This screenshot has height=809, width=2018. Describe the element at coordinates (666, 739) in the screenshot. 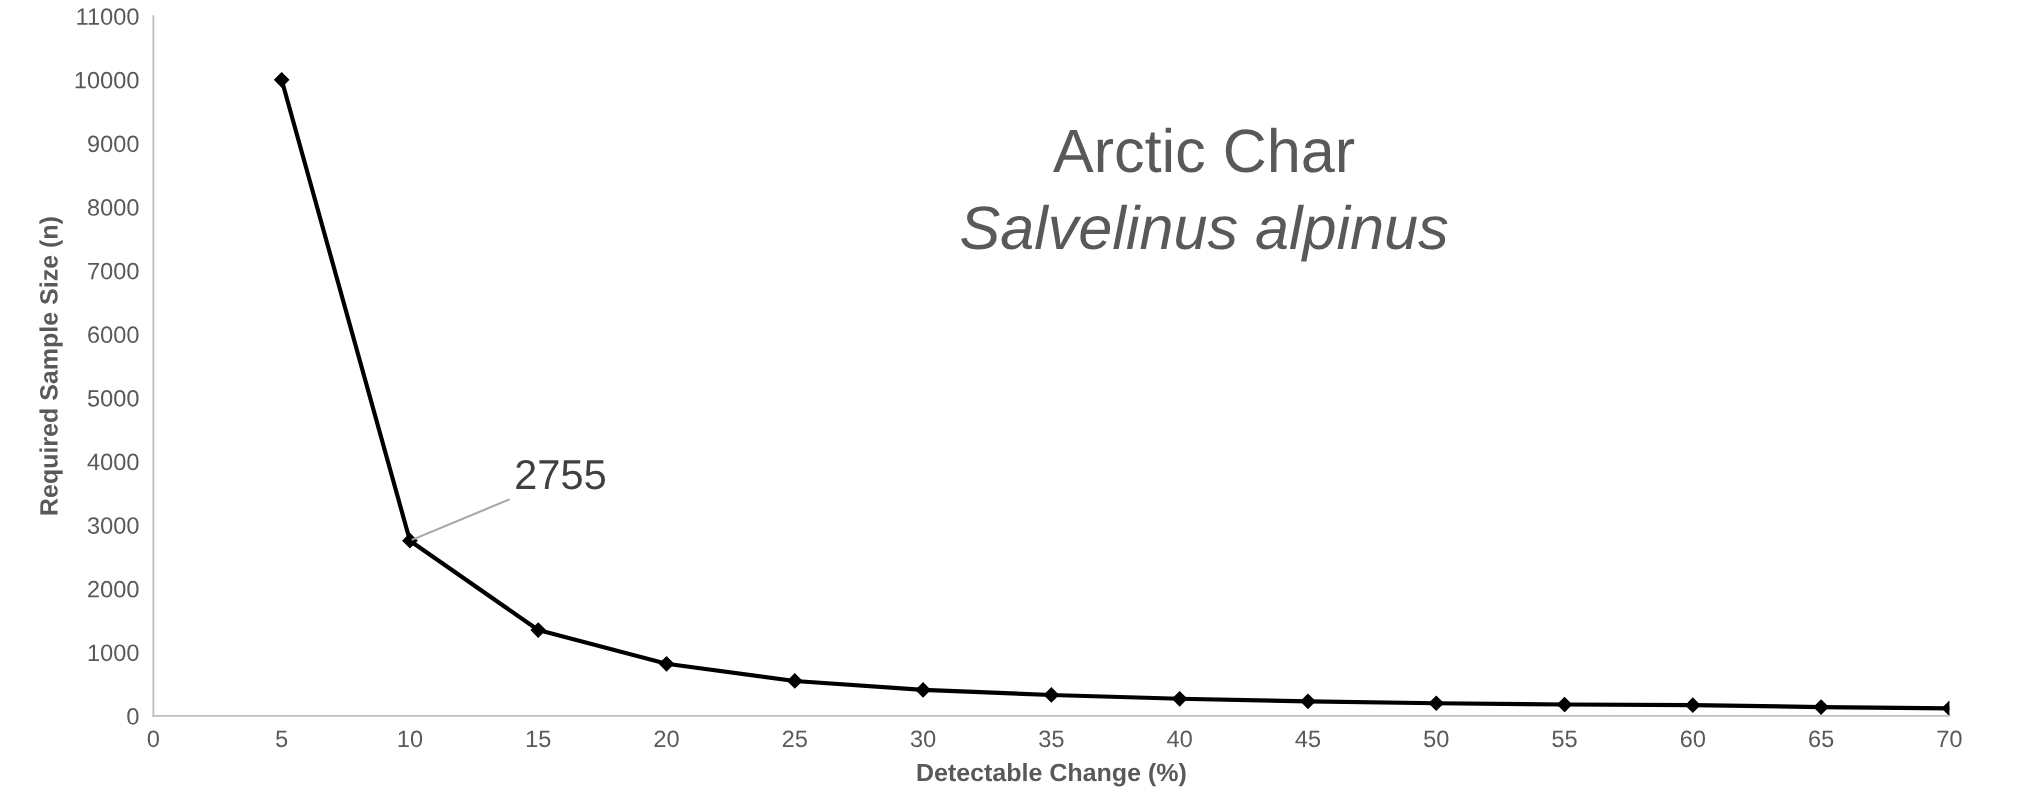

I see `x-tick-label: 20` at that location.